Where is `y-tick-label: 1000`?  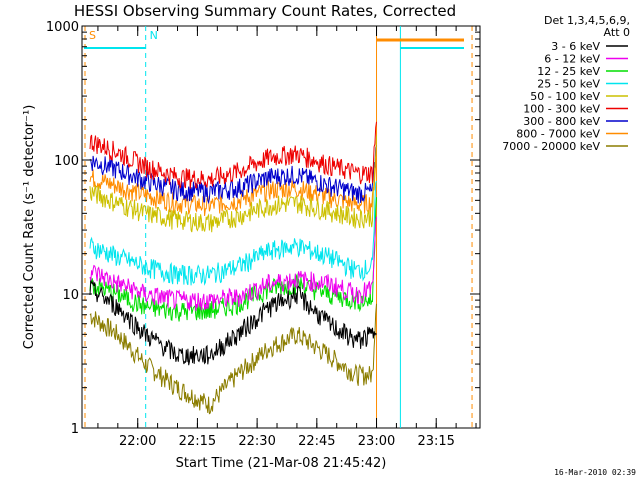
y-tick-label: 1000 is located at coordinates (62, 27).